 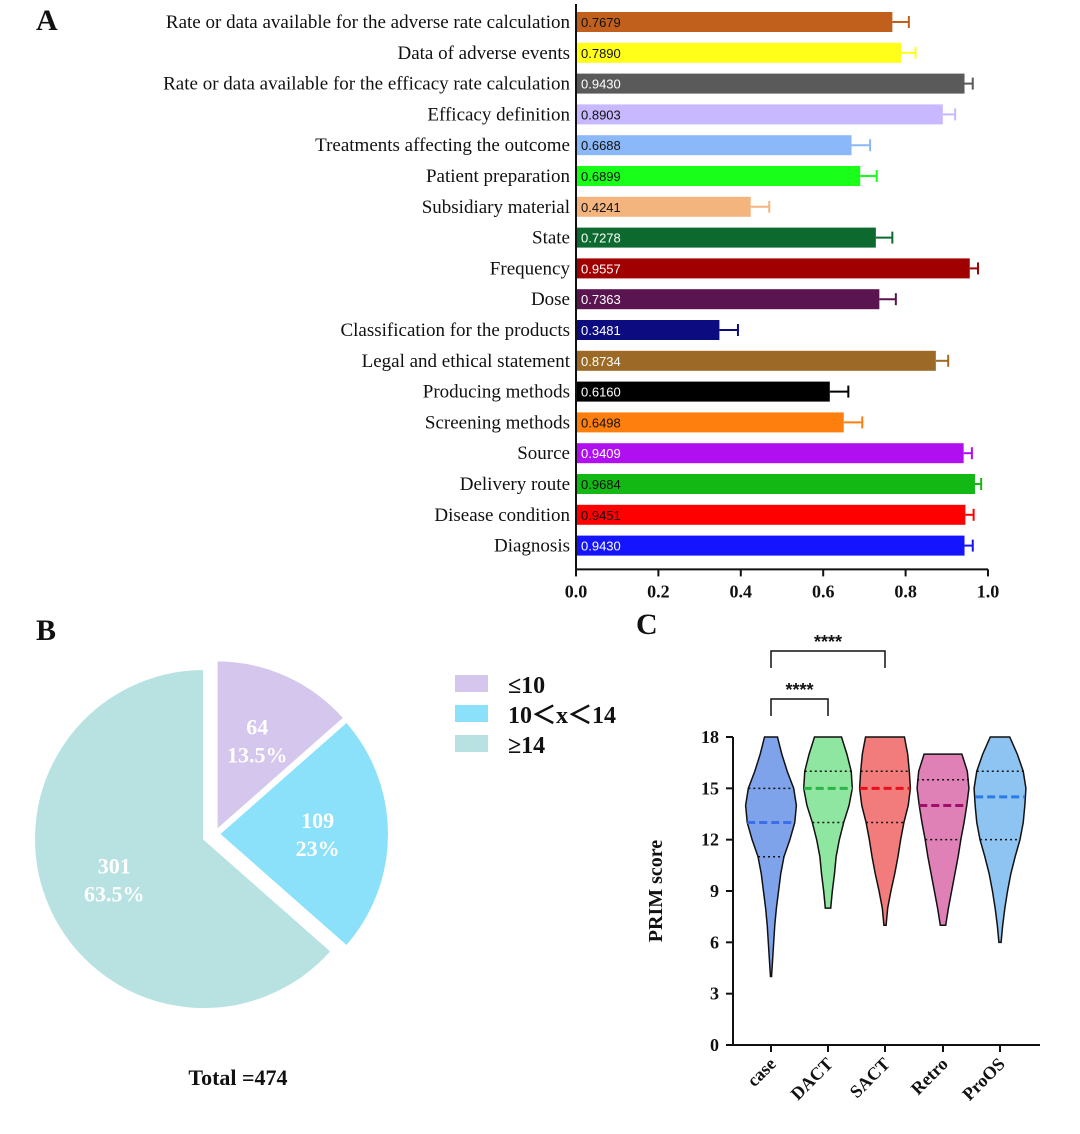 What do you see at coordinates (714, 994) in the screenshot?
I see `y-tick-label: 3` at bounding box center [714, 994].